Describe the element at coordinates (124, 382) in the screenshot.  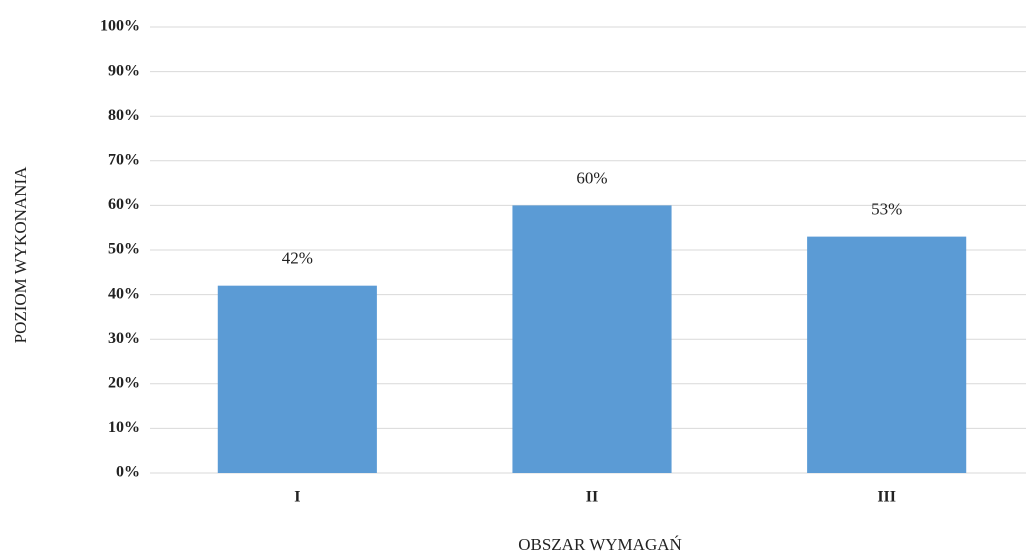
I see `y-tick-label: 20%` at that location.